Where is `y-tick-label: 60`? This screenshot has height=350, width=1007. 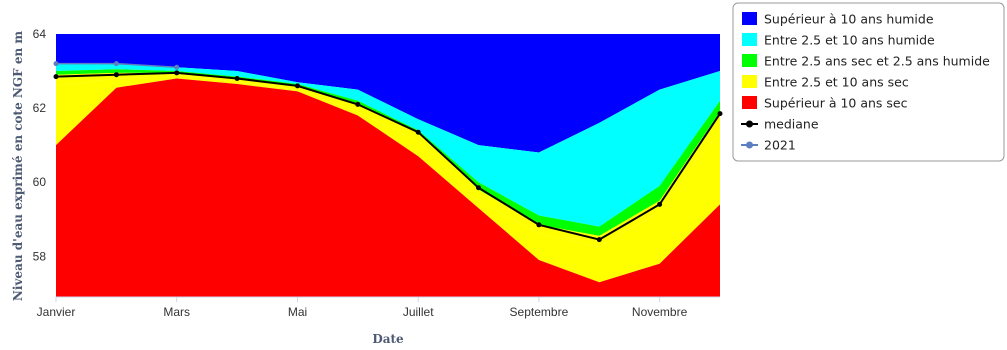
y-tick-label: 60 is located at coordinates (40, 182).